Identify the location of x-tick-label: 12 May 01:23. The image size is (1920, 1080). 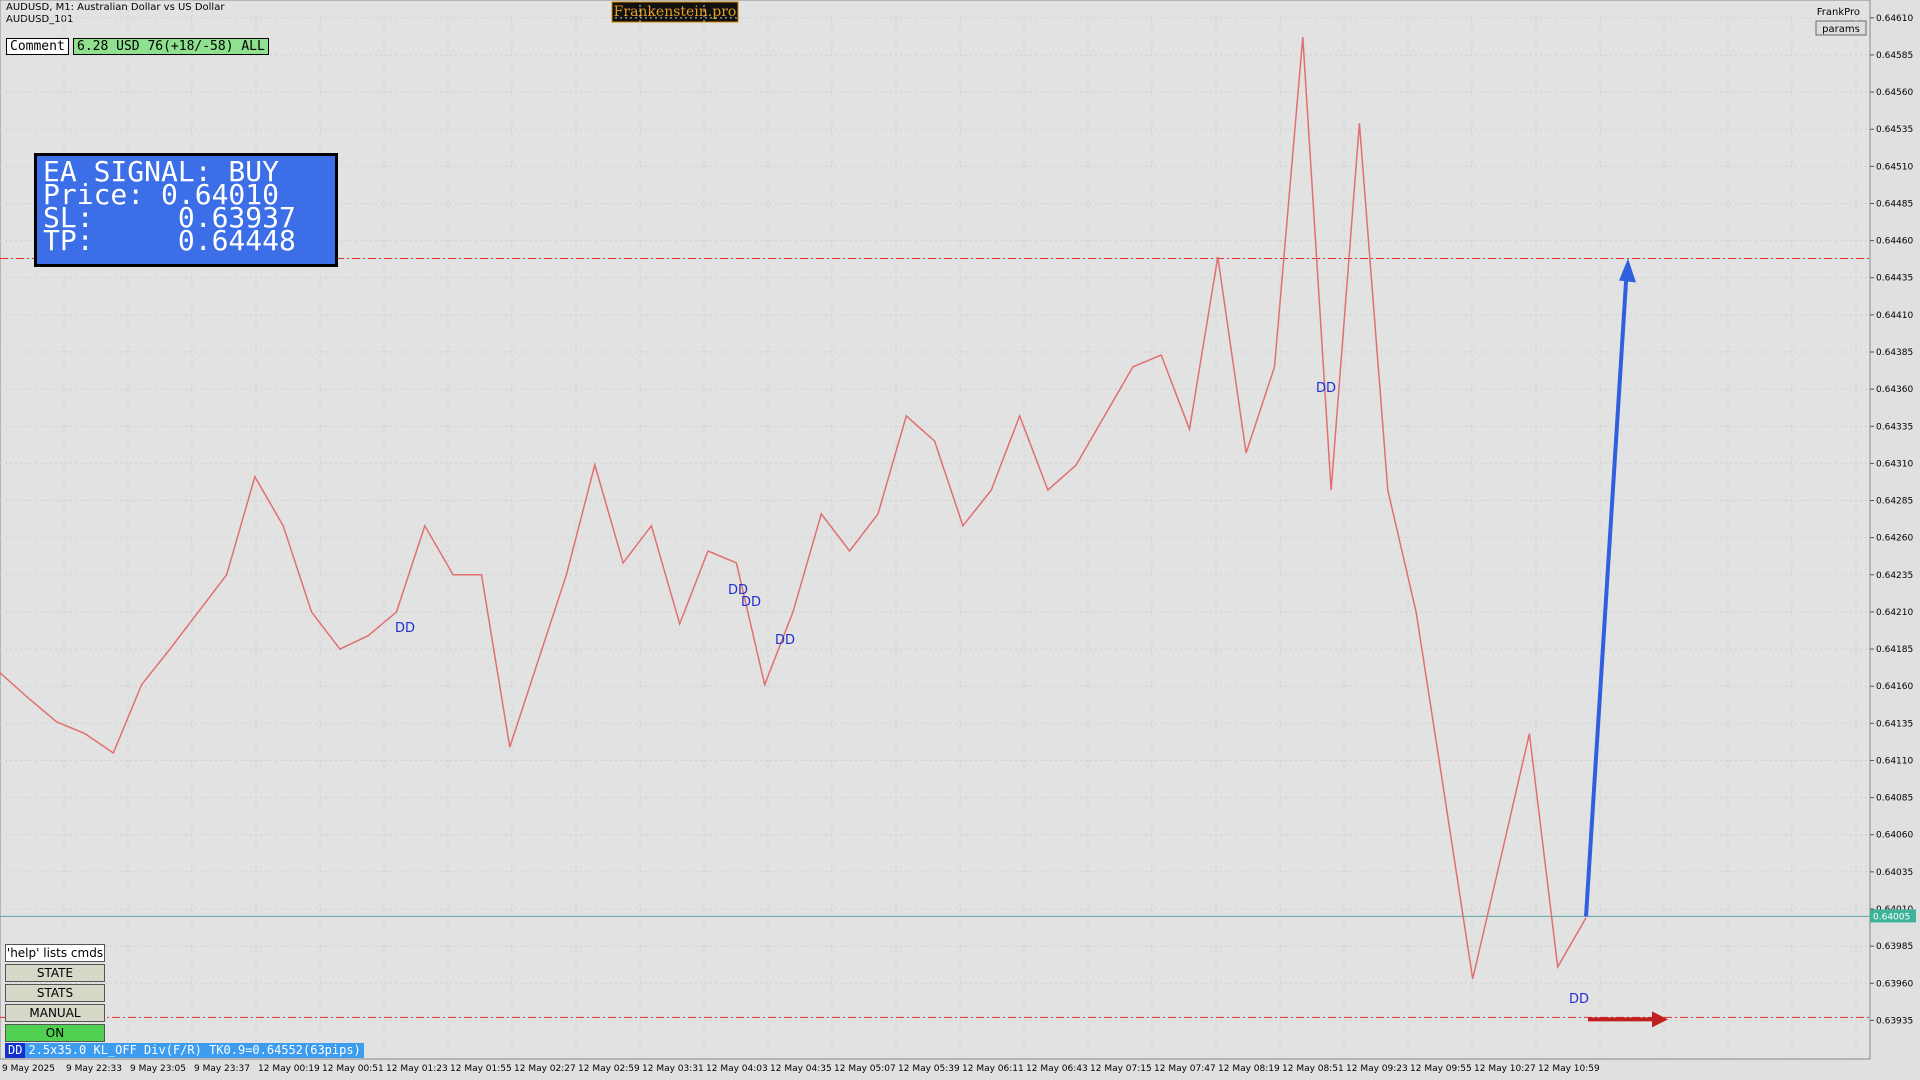
(417, 1069).